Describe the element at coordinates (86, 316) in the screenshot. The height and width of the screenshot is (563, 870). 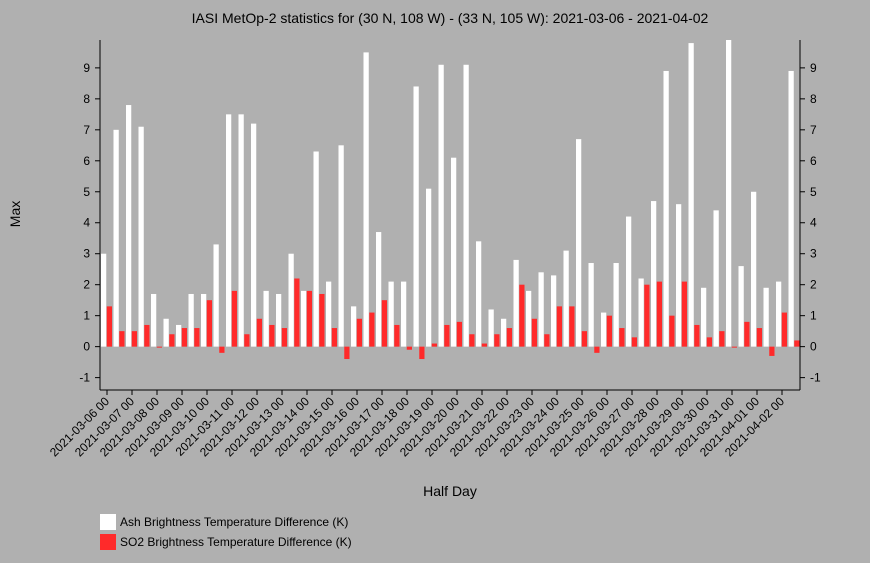
I see `y-tick-label-left: 1` at that location.